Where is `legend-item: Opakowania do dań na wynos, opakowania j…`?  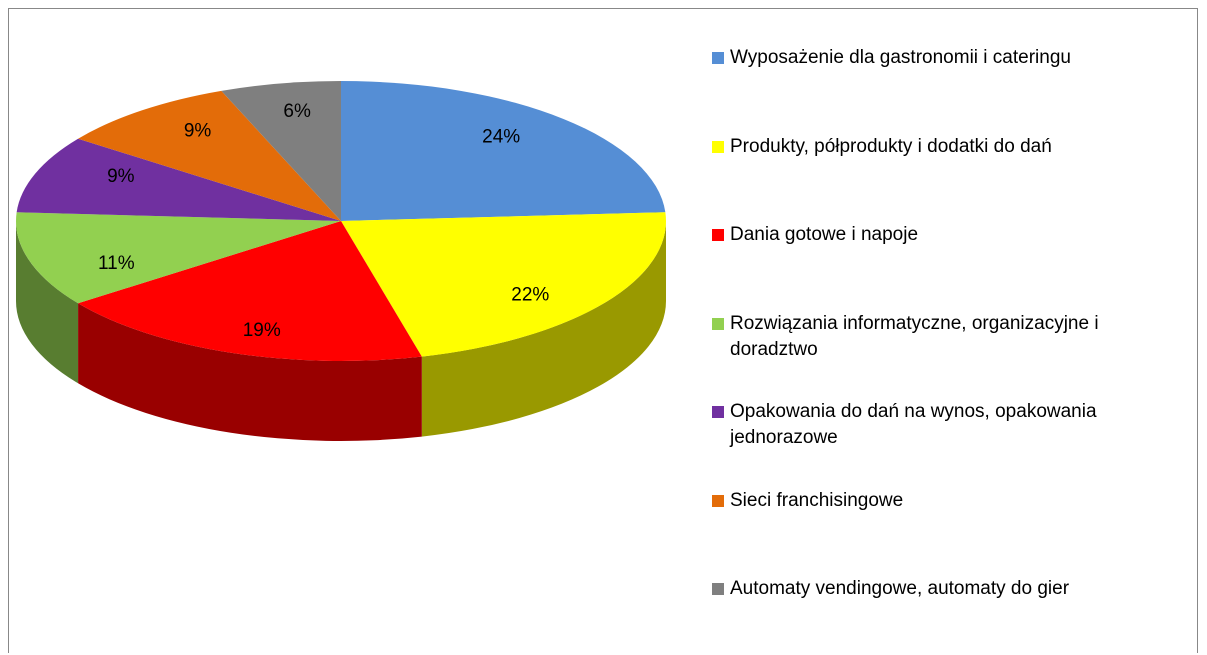
legend-item: Opakowania do dań na wynos, opakowania j… is located at coordinates (937, 425).